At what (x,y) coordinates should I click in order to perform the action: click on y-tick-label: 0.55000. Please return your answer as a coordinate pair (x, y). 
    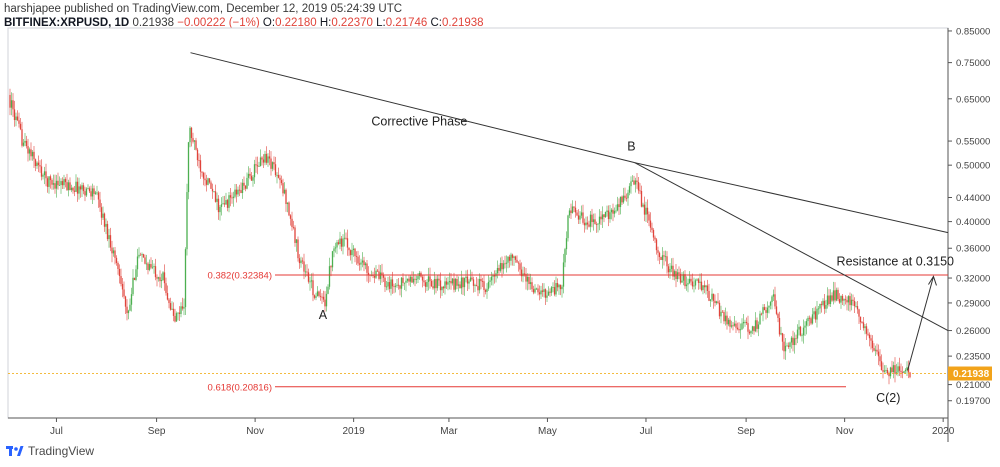
    Looking at the image, I should click on (973, 142).